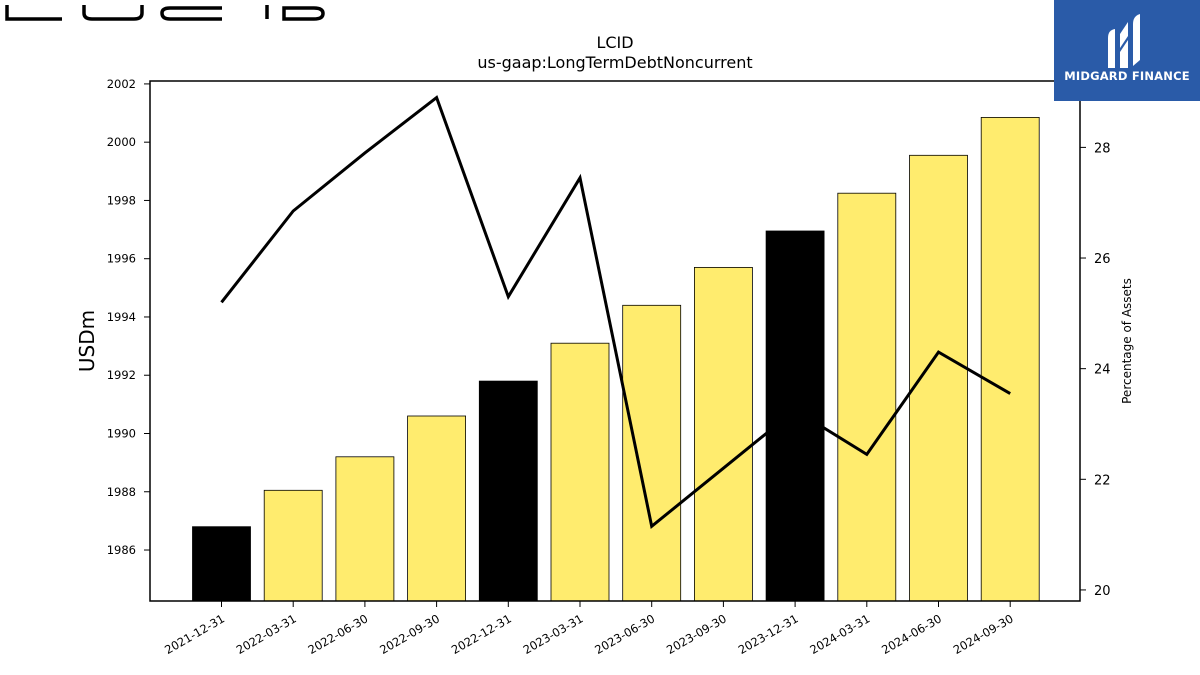 The width and height of the screenshot is (1200, 675). What do you see at coordinates (614, 42) in the screenshot?
I see `chart-title: LCID` at bounding box center [614, 42].